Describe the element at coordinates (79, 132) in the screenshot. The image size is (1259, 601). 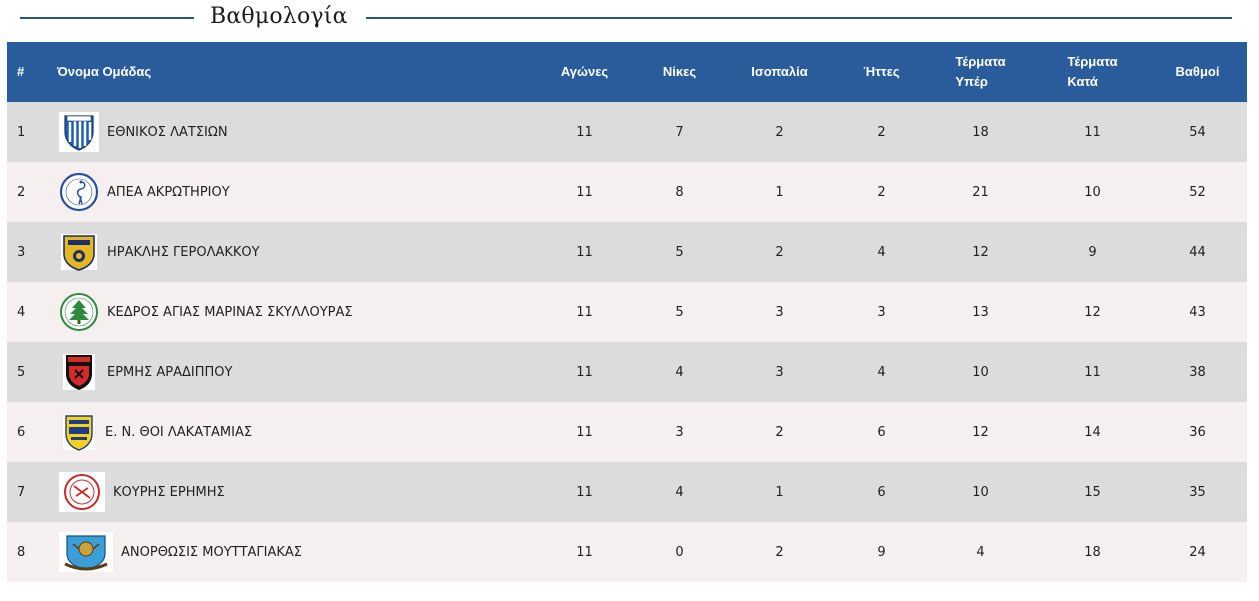
I see `shield-crest-icon` at that location.